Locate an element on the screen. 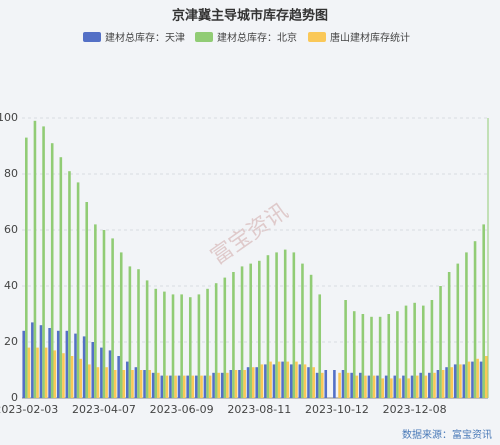  x-tick-label: 2023-12-08 is located at coordinates (415, 409).